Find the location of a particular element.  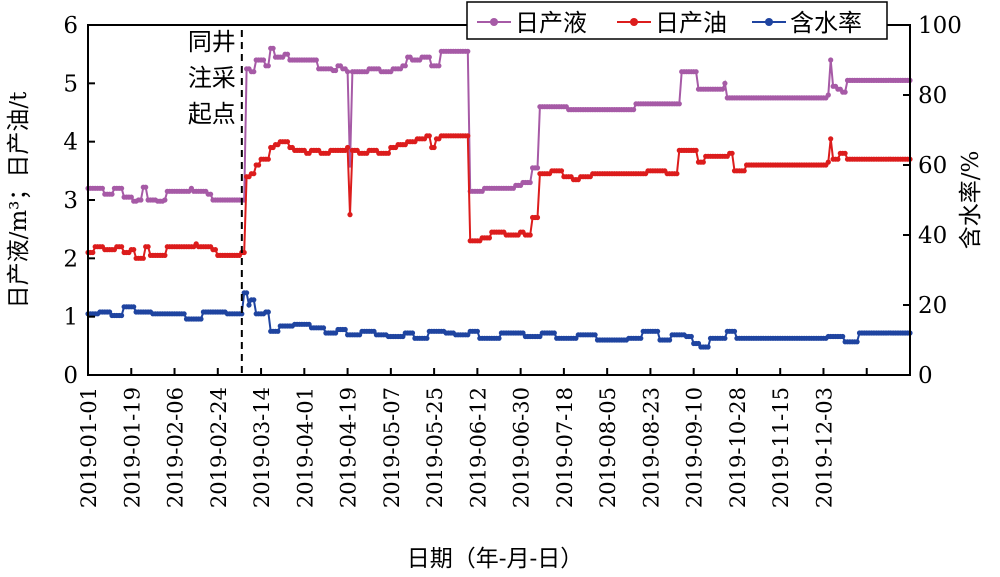

y-right-tick-label: 60 is located at coordinates (932, 166).